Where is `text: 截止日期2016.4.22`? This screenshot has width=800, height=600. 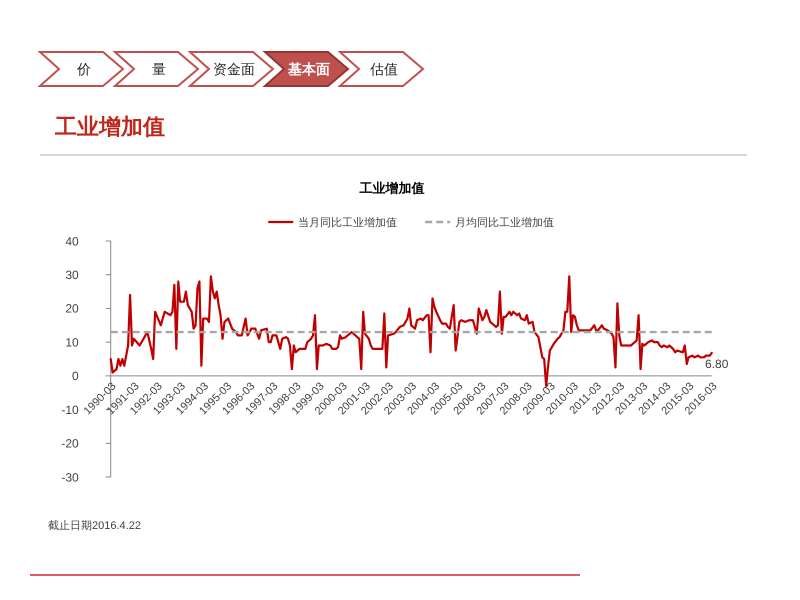
text: 截止日期2016.4.22 is located at coordinates (94, 525).